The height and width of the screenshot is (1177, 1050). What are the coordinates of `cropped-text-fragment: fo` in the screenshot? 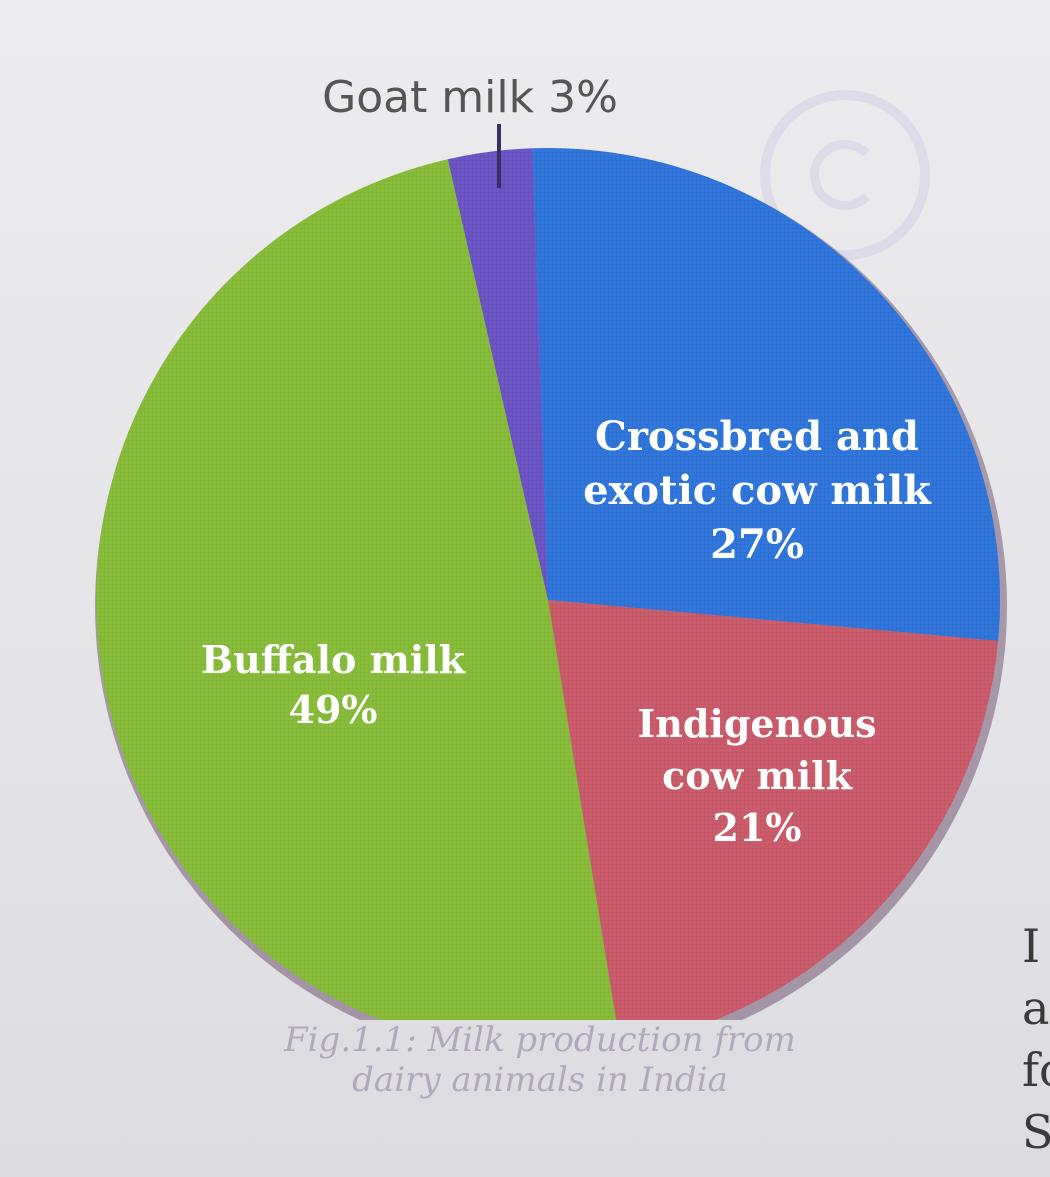 It's located at (1036, 1070).